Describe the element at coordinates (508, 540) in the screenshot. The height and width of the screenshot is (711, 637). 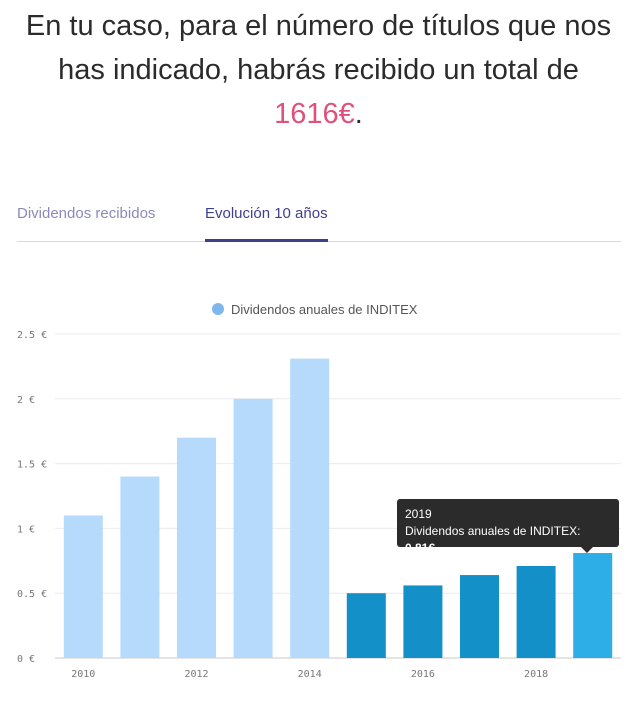
I see `tooltip-content: Dividendos anuales de INDITEX: 0.81€` at that location.